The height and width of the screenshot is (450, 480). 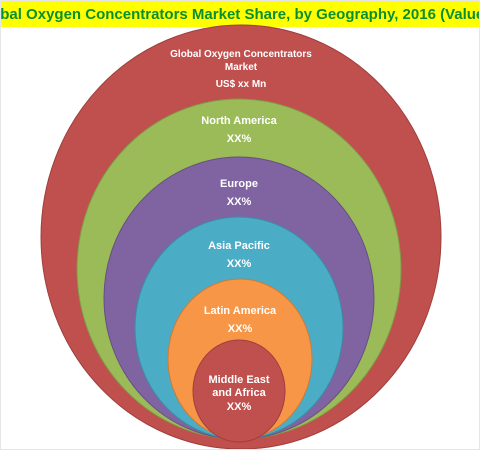 What do you see at coordinates (241, 67) in the screenshot?
I see `ring-label: Market` at bounding box center [241, 67].